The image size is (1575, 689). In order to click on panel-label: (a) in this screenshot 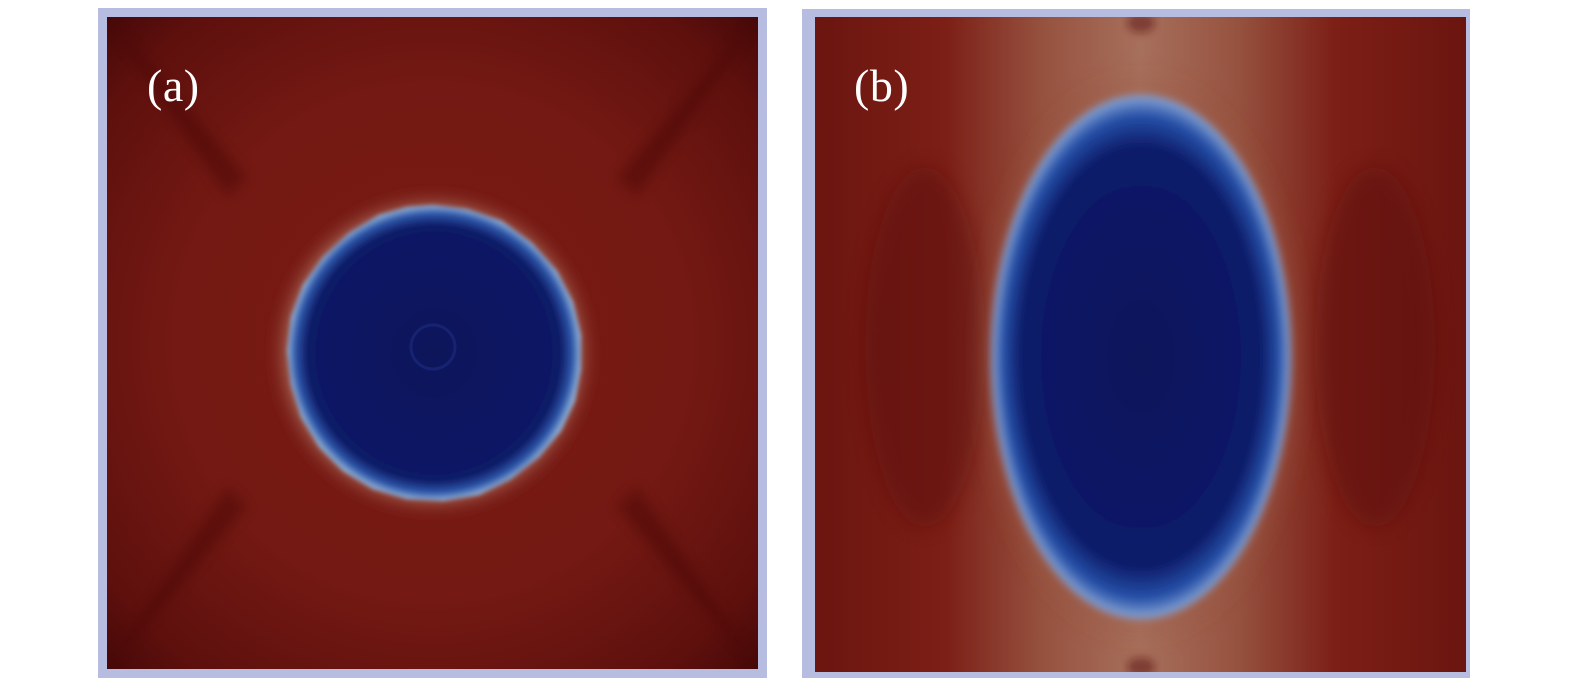, I will do `click(173, 85)`.